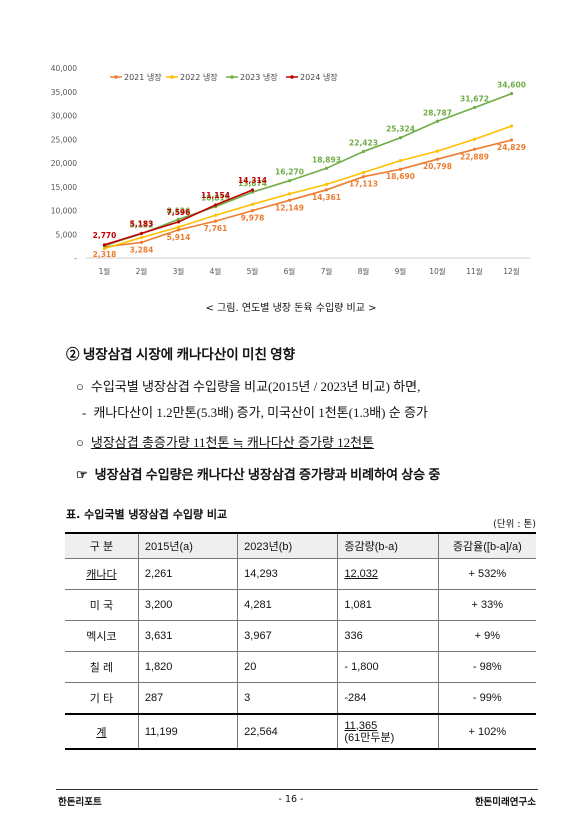 This screenshot has height=823, width=582. I want to click on table-cell: - 98%, so click(486, 667).